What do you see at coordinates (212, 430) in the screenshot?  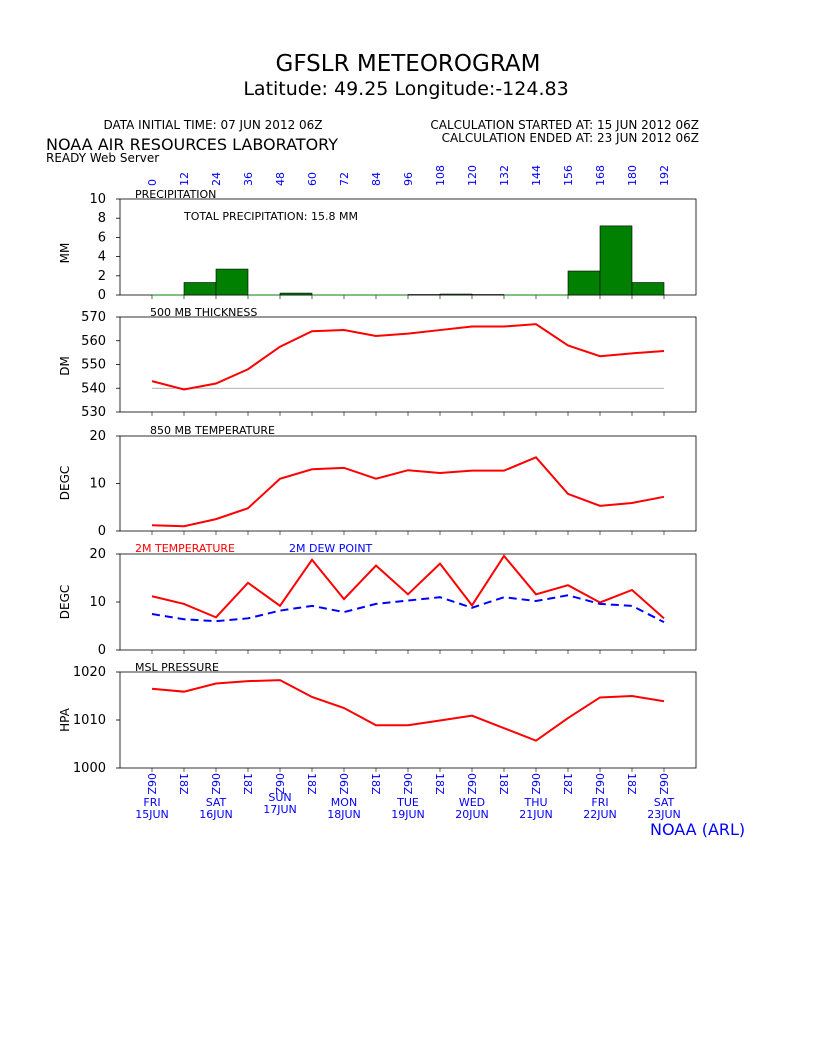 I see `panel-title-850mb-temp: 850 MB TEMPERATURE` at bounding box center [212, 430].